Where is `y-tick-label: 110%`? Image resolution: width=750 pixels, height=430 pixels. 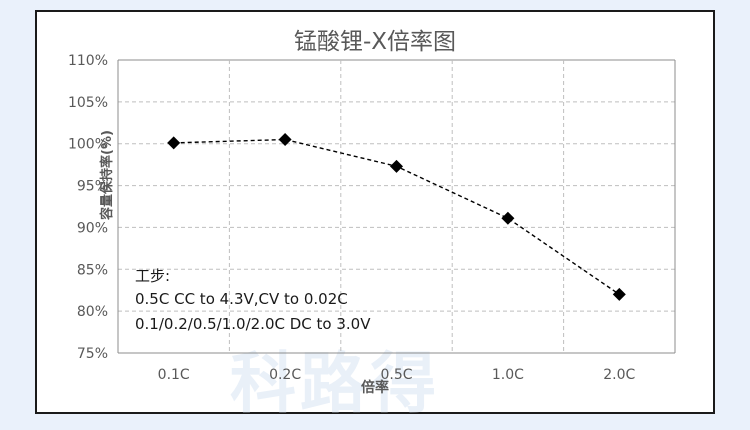 y-tick-label: 110% is located at coordinates (88, 61).